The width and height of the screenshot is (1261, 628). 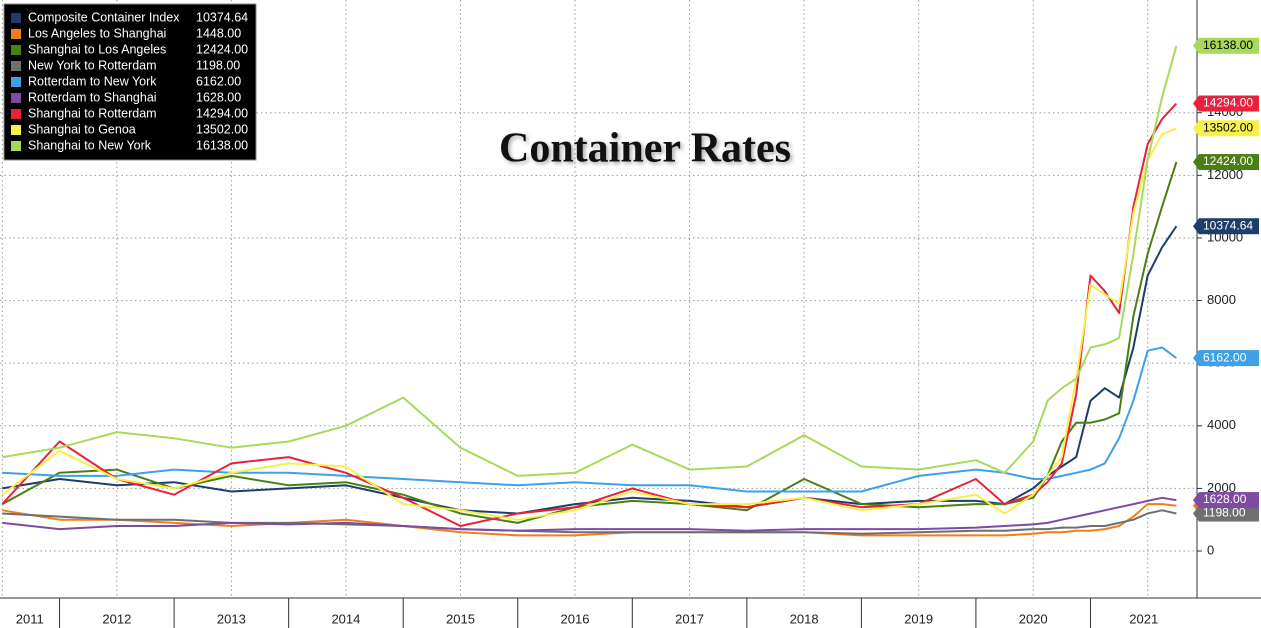 What do you see at coordinates (104, 17) in the screenshot?
I see `legend-label: Composite Container Index` at bounding box center [104, 17].